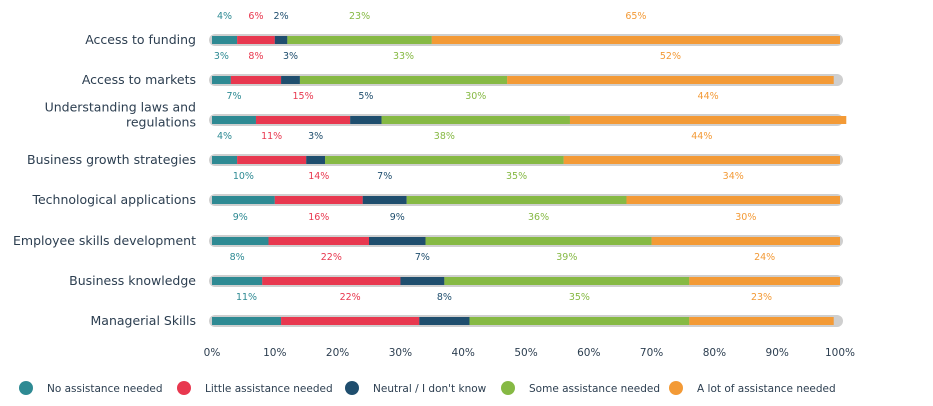 This screenshot has width=933, height=406. What do you see at coordinates (588, 353) in the screenshot?
I see `x-tick-label: 60%` at bounding box center [588, 353].